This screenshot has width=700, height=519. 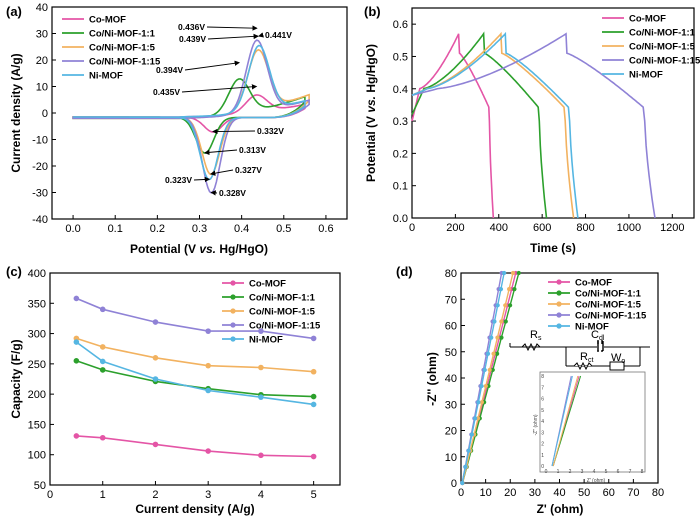 I want to click on capacity-point-ni-mof, so click(x=208, y=390).